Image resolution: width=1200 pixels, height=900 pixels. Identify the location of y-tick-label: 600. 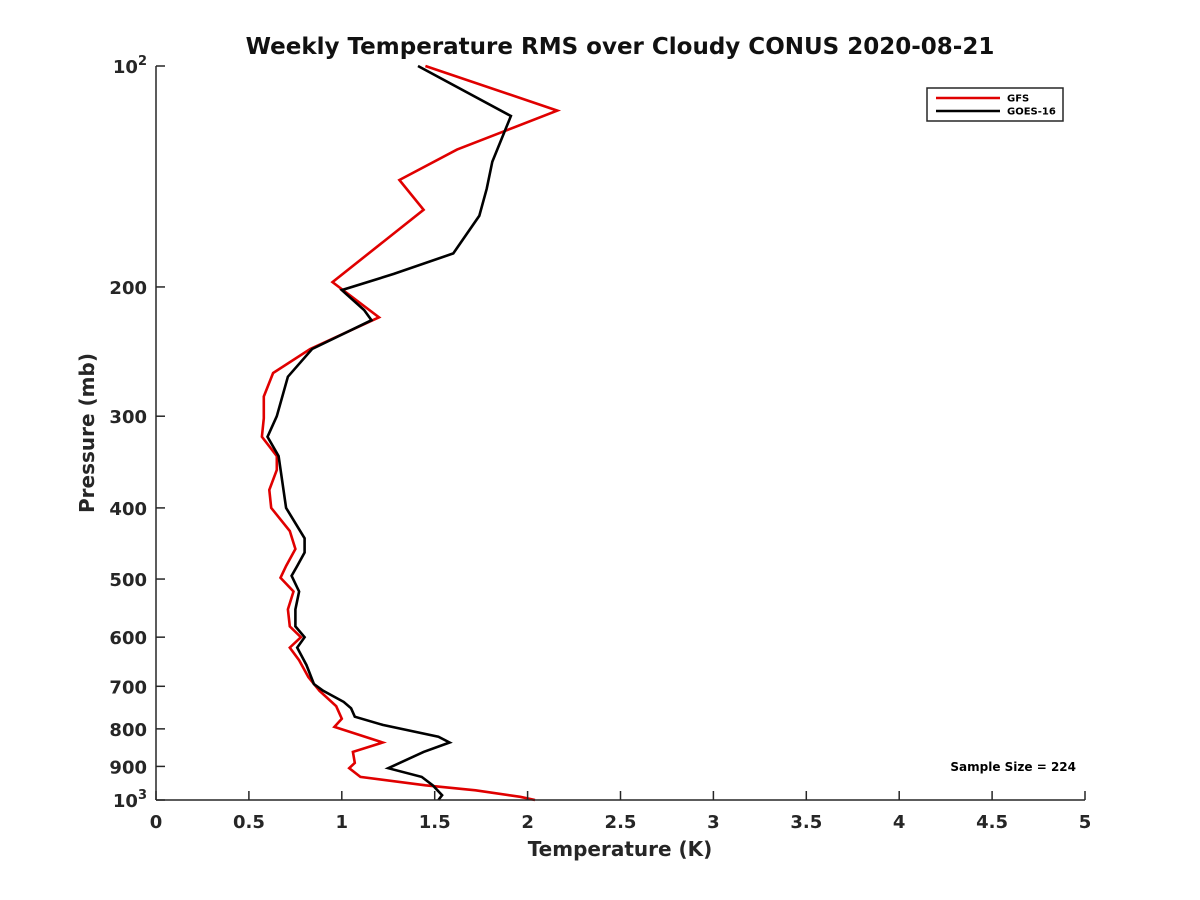
(128, 638).